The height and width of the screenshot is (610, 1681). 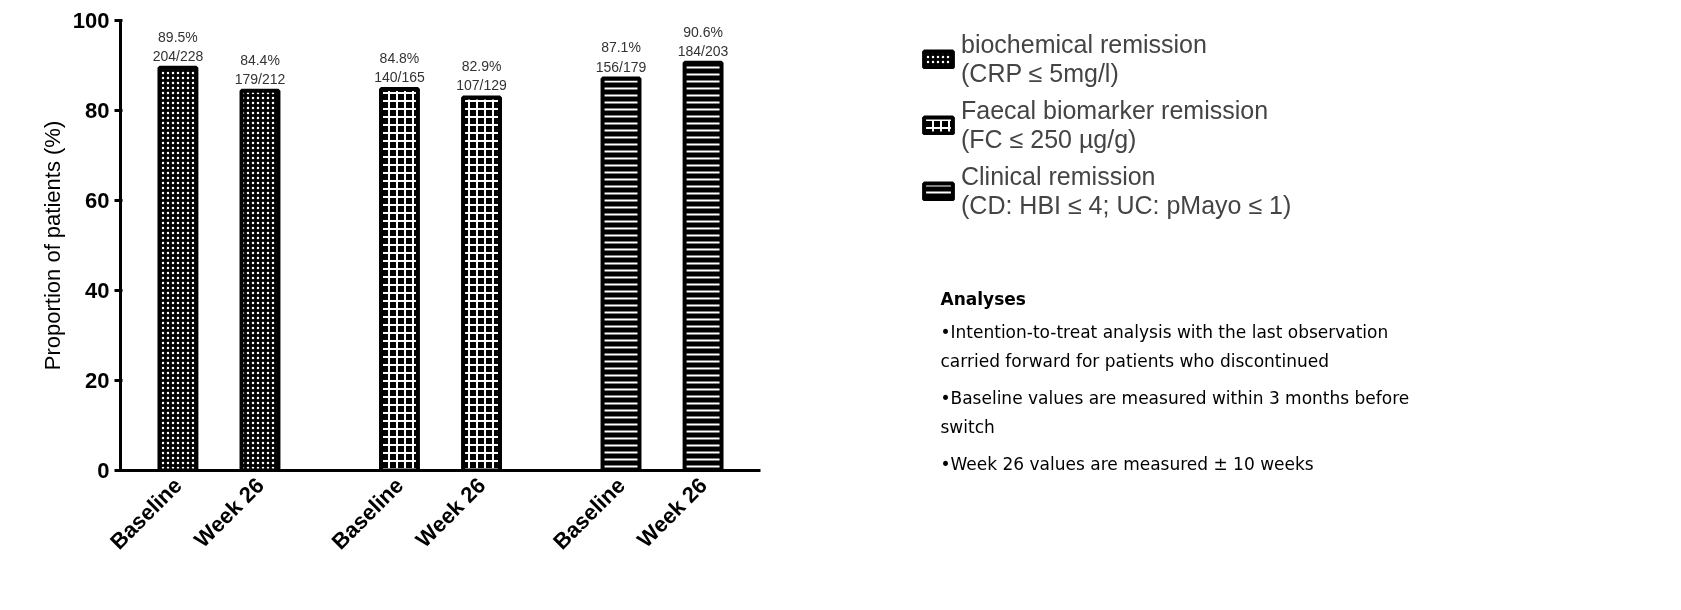 What do you see at coordinates (983, 298) in the screenshot?
I see `text: Analyses` at bounding box center [983, 298].